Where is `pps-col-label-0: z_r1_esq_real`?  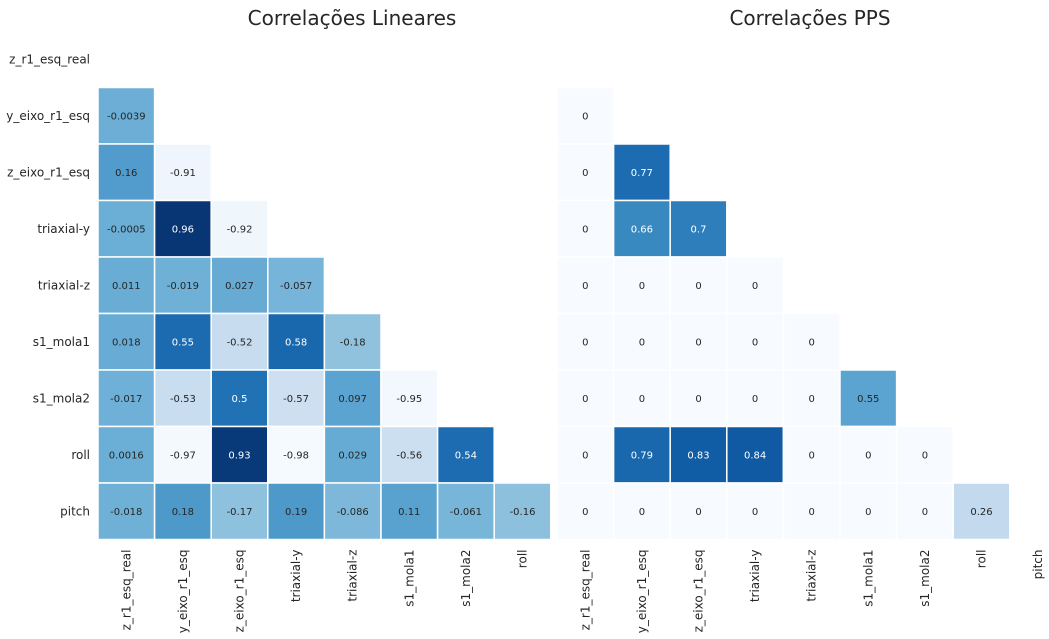
pps-col-label-0: z_r1_esq_real is located at coordinates (585, 590).